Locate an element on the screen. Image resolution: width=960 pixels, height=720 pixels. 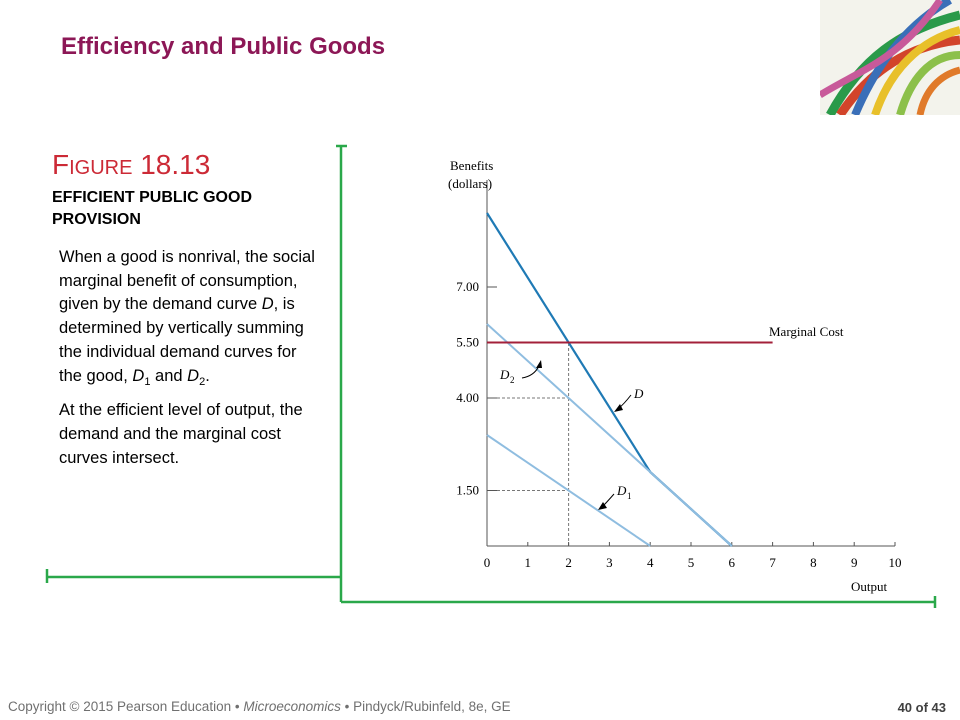
y-axis-label-line1: Benefits is located at coordinates (471, 165).